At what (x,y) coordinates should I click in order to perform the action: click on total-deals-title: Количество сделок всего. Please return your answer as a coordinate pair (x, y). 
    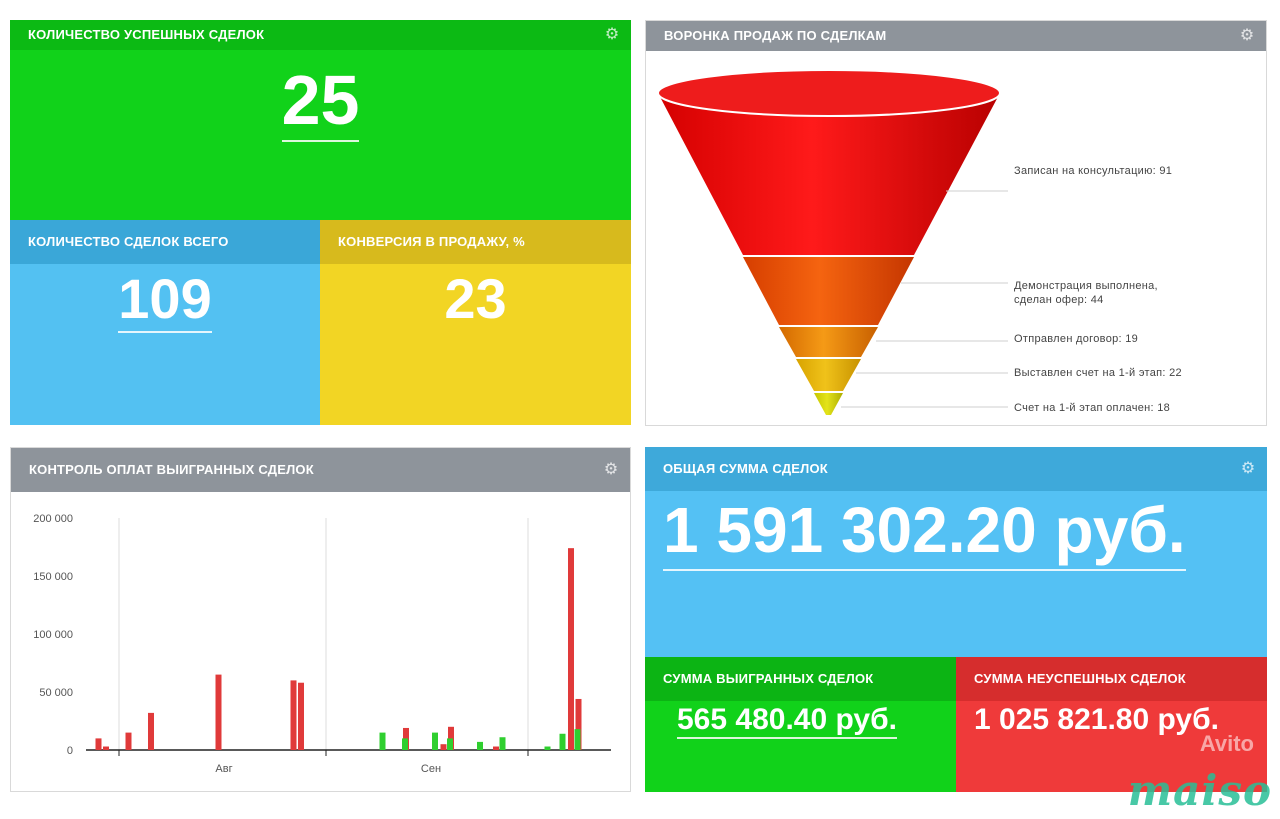
    Looking at the image, I should click on (165, 242).